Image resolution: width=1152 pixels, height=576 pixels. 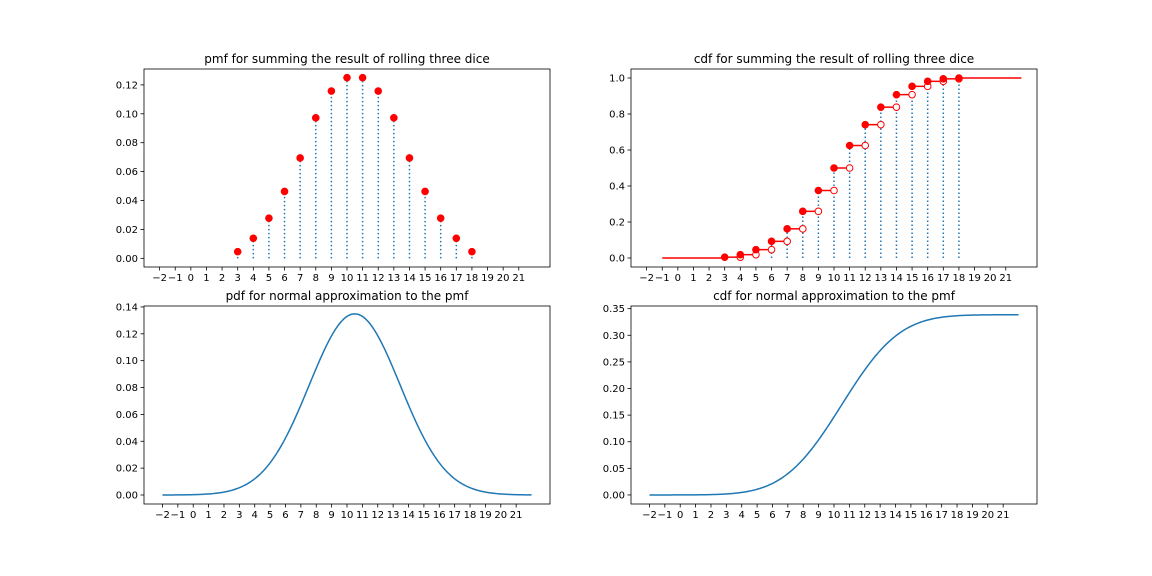 What do you see at coordinates (834, 296) in the screenshot?
I see `title-cdf-normal: cdf for normal approximation to the pmf` at bounding box center [834, 296].